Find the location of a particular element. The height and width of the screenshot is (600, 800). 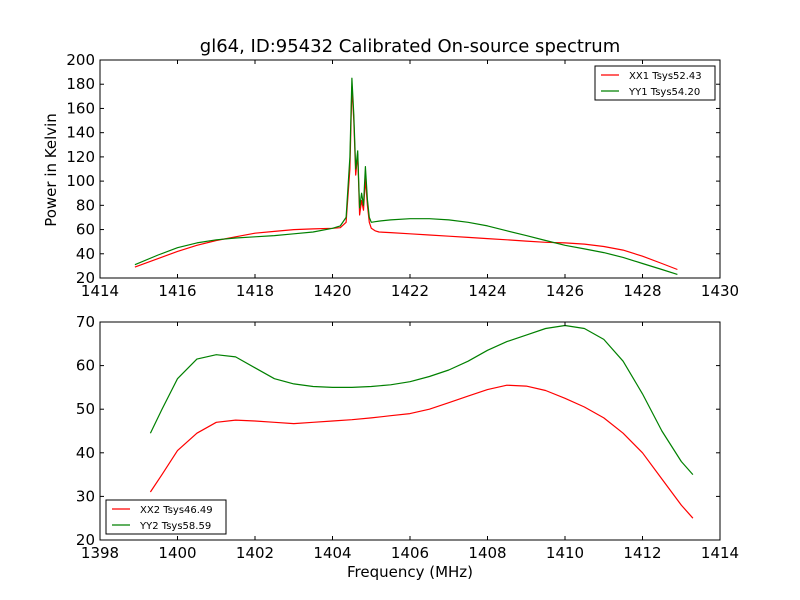

y-axis-label-top: Power in Kelvin is located at coordinates (51, 170).